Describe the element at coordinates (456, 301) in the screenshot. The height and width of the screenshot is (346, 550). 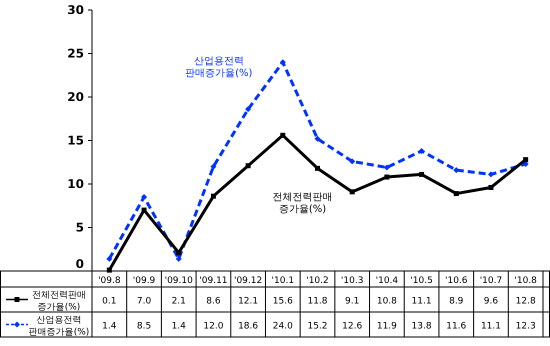
I see `data-label: 8.9` at that location.